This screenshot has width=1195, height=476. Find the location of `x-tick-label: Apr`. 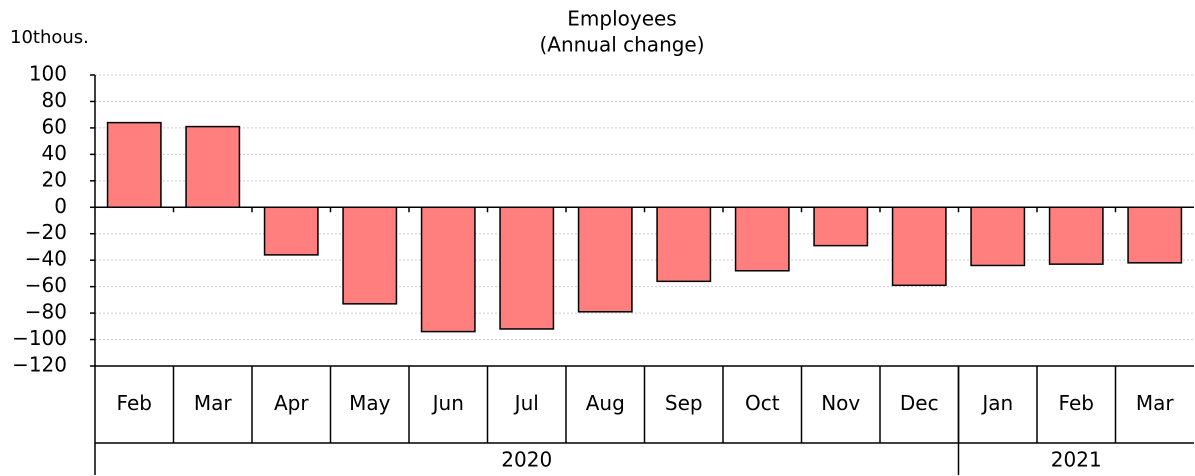

x-tick-label: Apr is located at coordinates (291, 403).